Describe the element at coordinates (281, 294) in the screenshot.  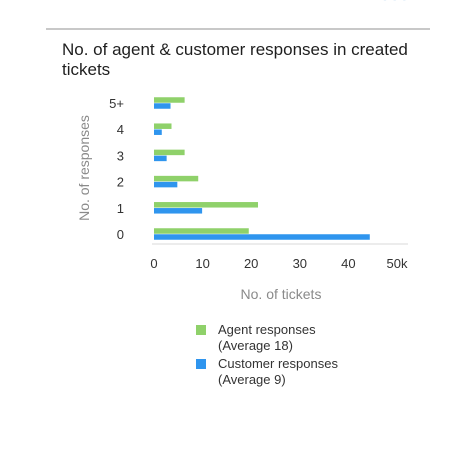
I see `x-axis-title: No. of tickets` at that location.